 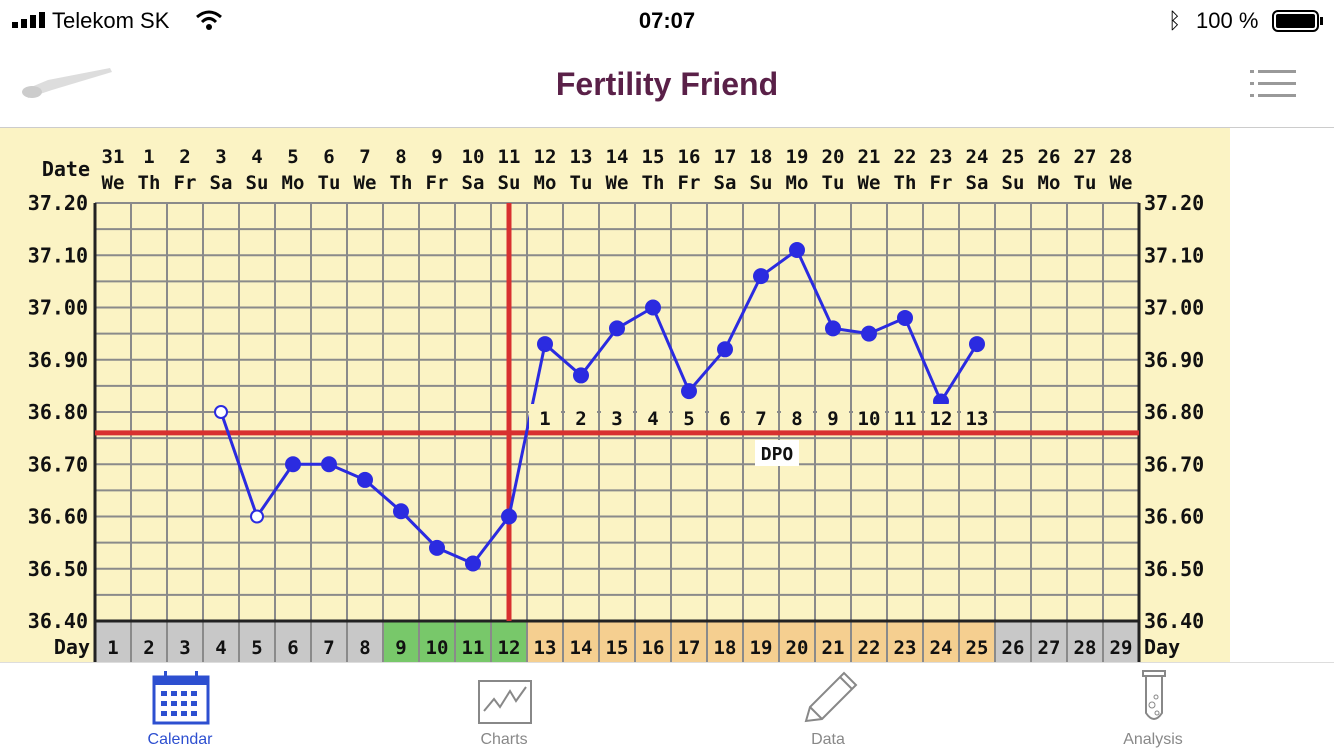 I want to click on date-label: 25, so click(x=1013, y=157).